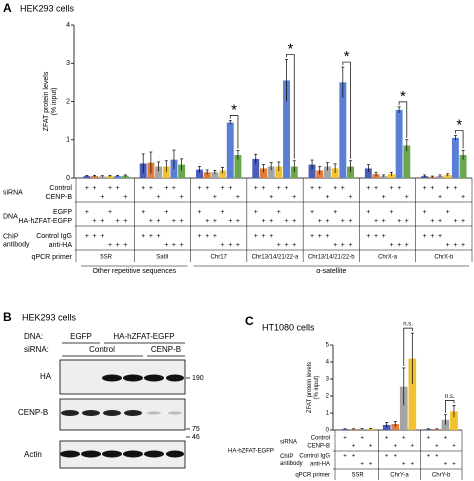  What do you see at coordinates (219, 258) in the screenshot?
I see `x-tick-label: Chr17` at bounding box center [219, 258].